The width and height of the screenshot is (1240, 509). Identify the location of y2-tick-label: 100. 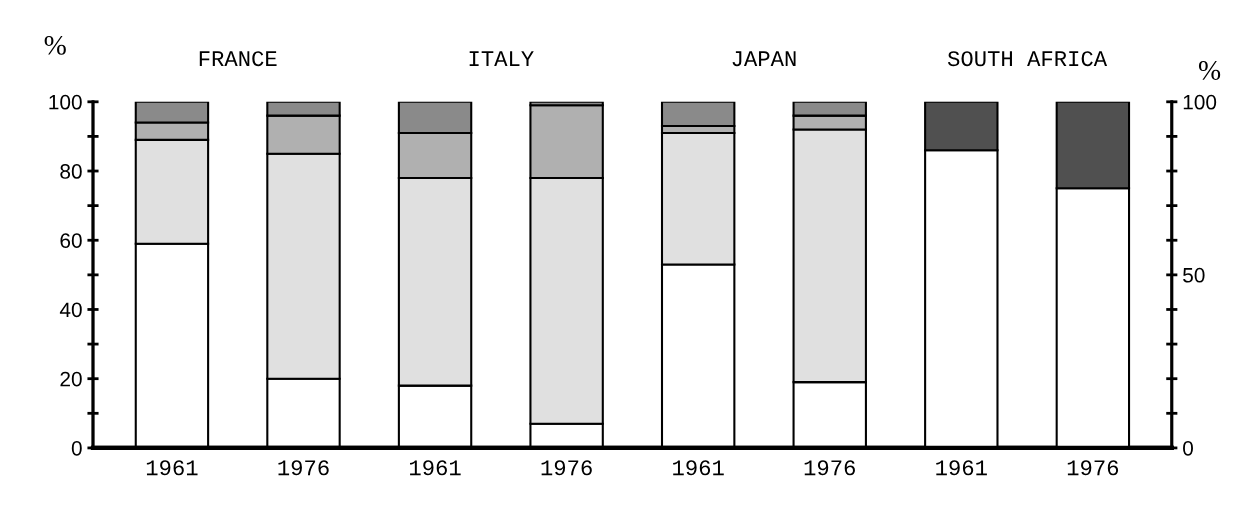
(1200, 102).